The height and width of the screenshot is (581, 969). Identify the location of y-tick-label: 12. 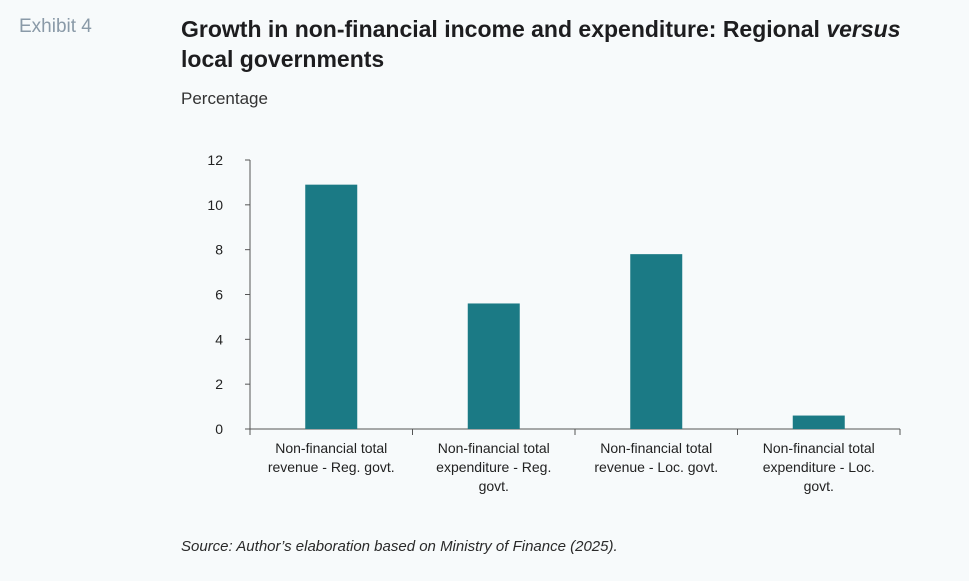
(215, 160).